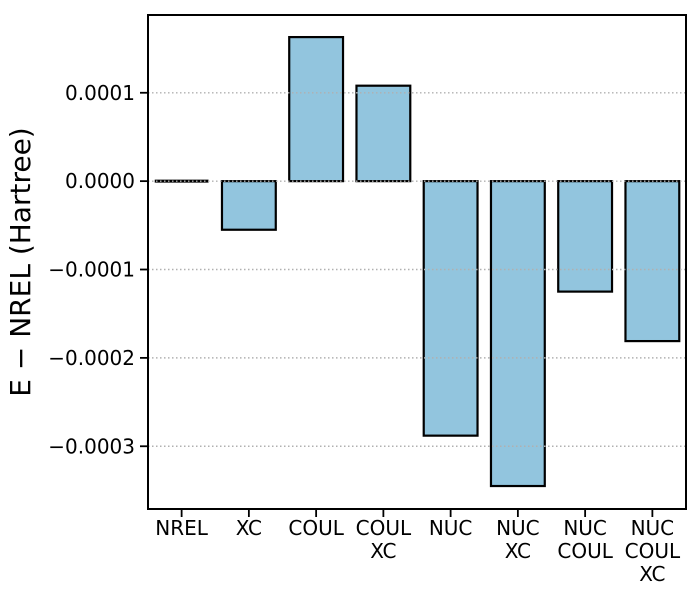 The image size is (700, 600). I want to click on y-tick-label: −0.0003, so click(91, 446).